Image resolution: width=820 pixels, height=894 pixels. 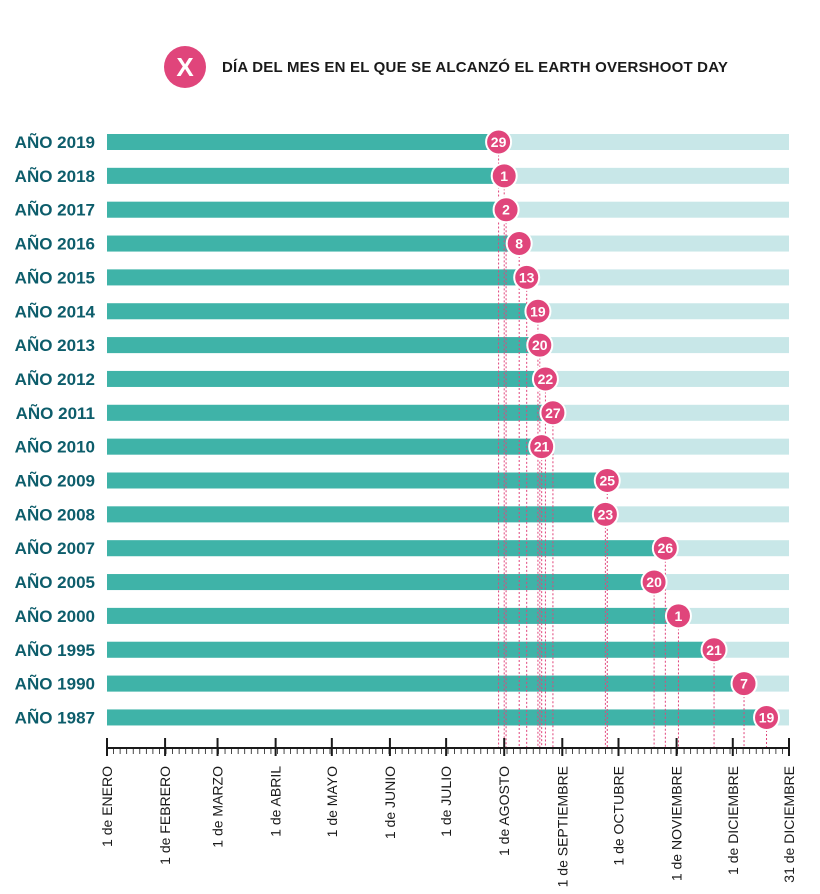 What do you see at coordinates (446, 801) in the screenshot?
I see `x-tick-label: 1 de JULIO` at bounding box center [446, 801].